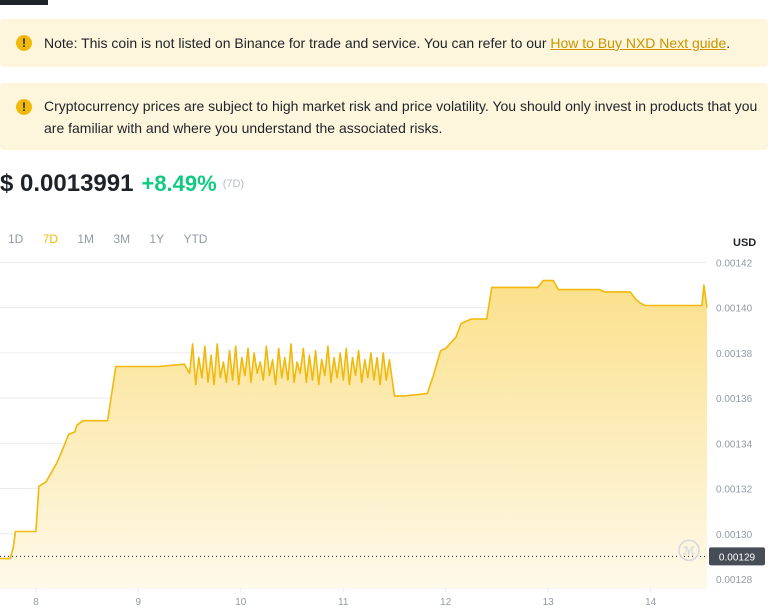  Describe the element at coordinates (734, 354) in the screenshot. I see `y-tick-label: 0.00138` at that location.